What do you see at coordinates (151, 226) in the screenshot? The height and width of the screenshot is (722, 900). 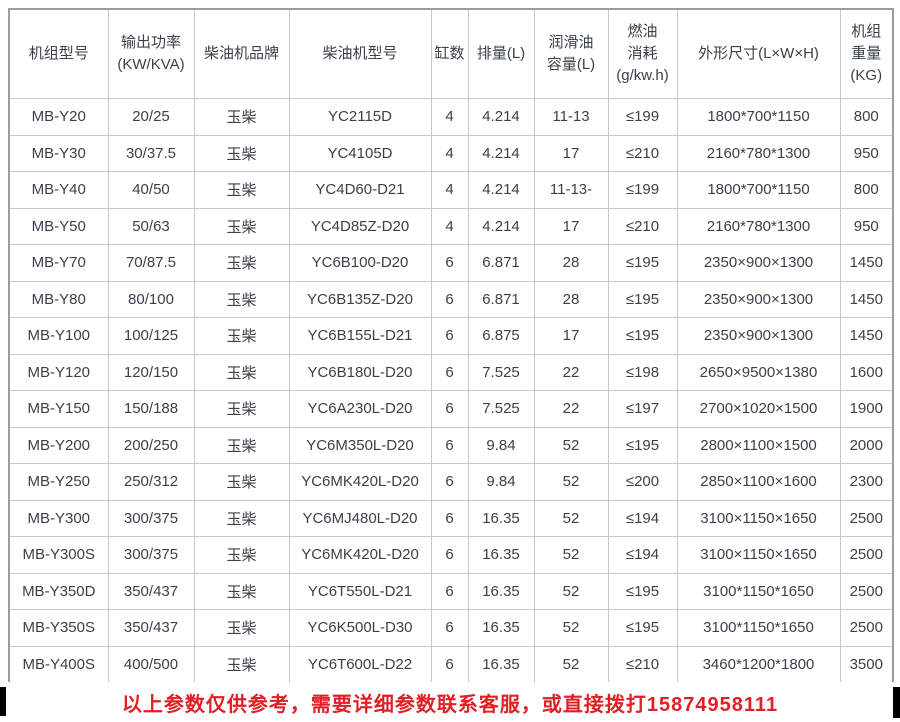 I see `cell-power: 50/63` at bounding box center [151, 226].